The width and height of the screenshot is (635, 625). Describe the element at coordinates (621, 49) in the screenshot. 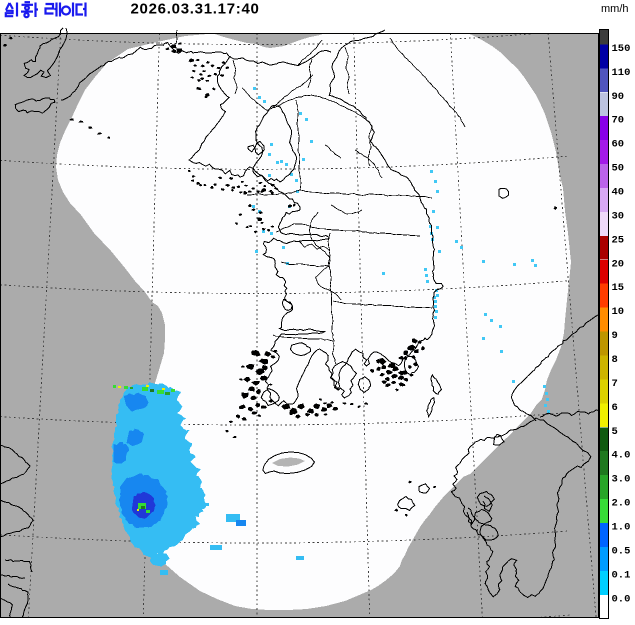

I see `svg-text: 150` at that location.